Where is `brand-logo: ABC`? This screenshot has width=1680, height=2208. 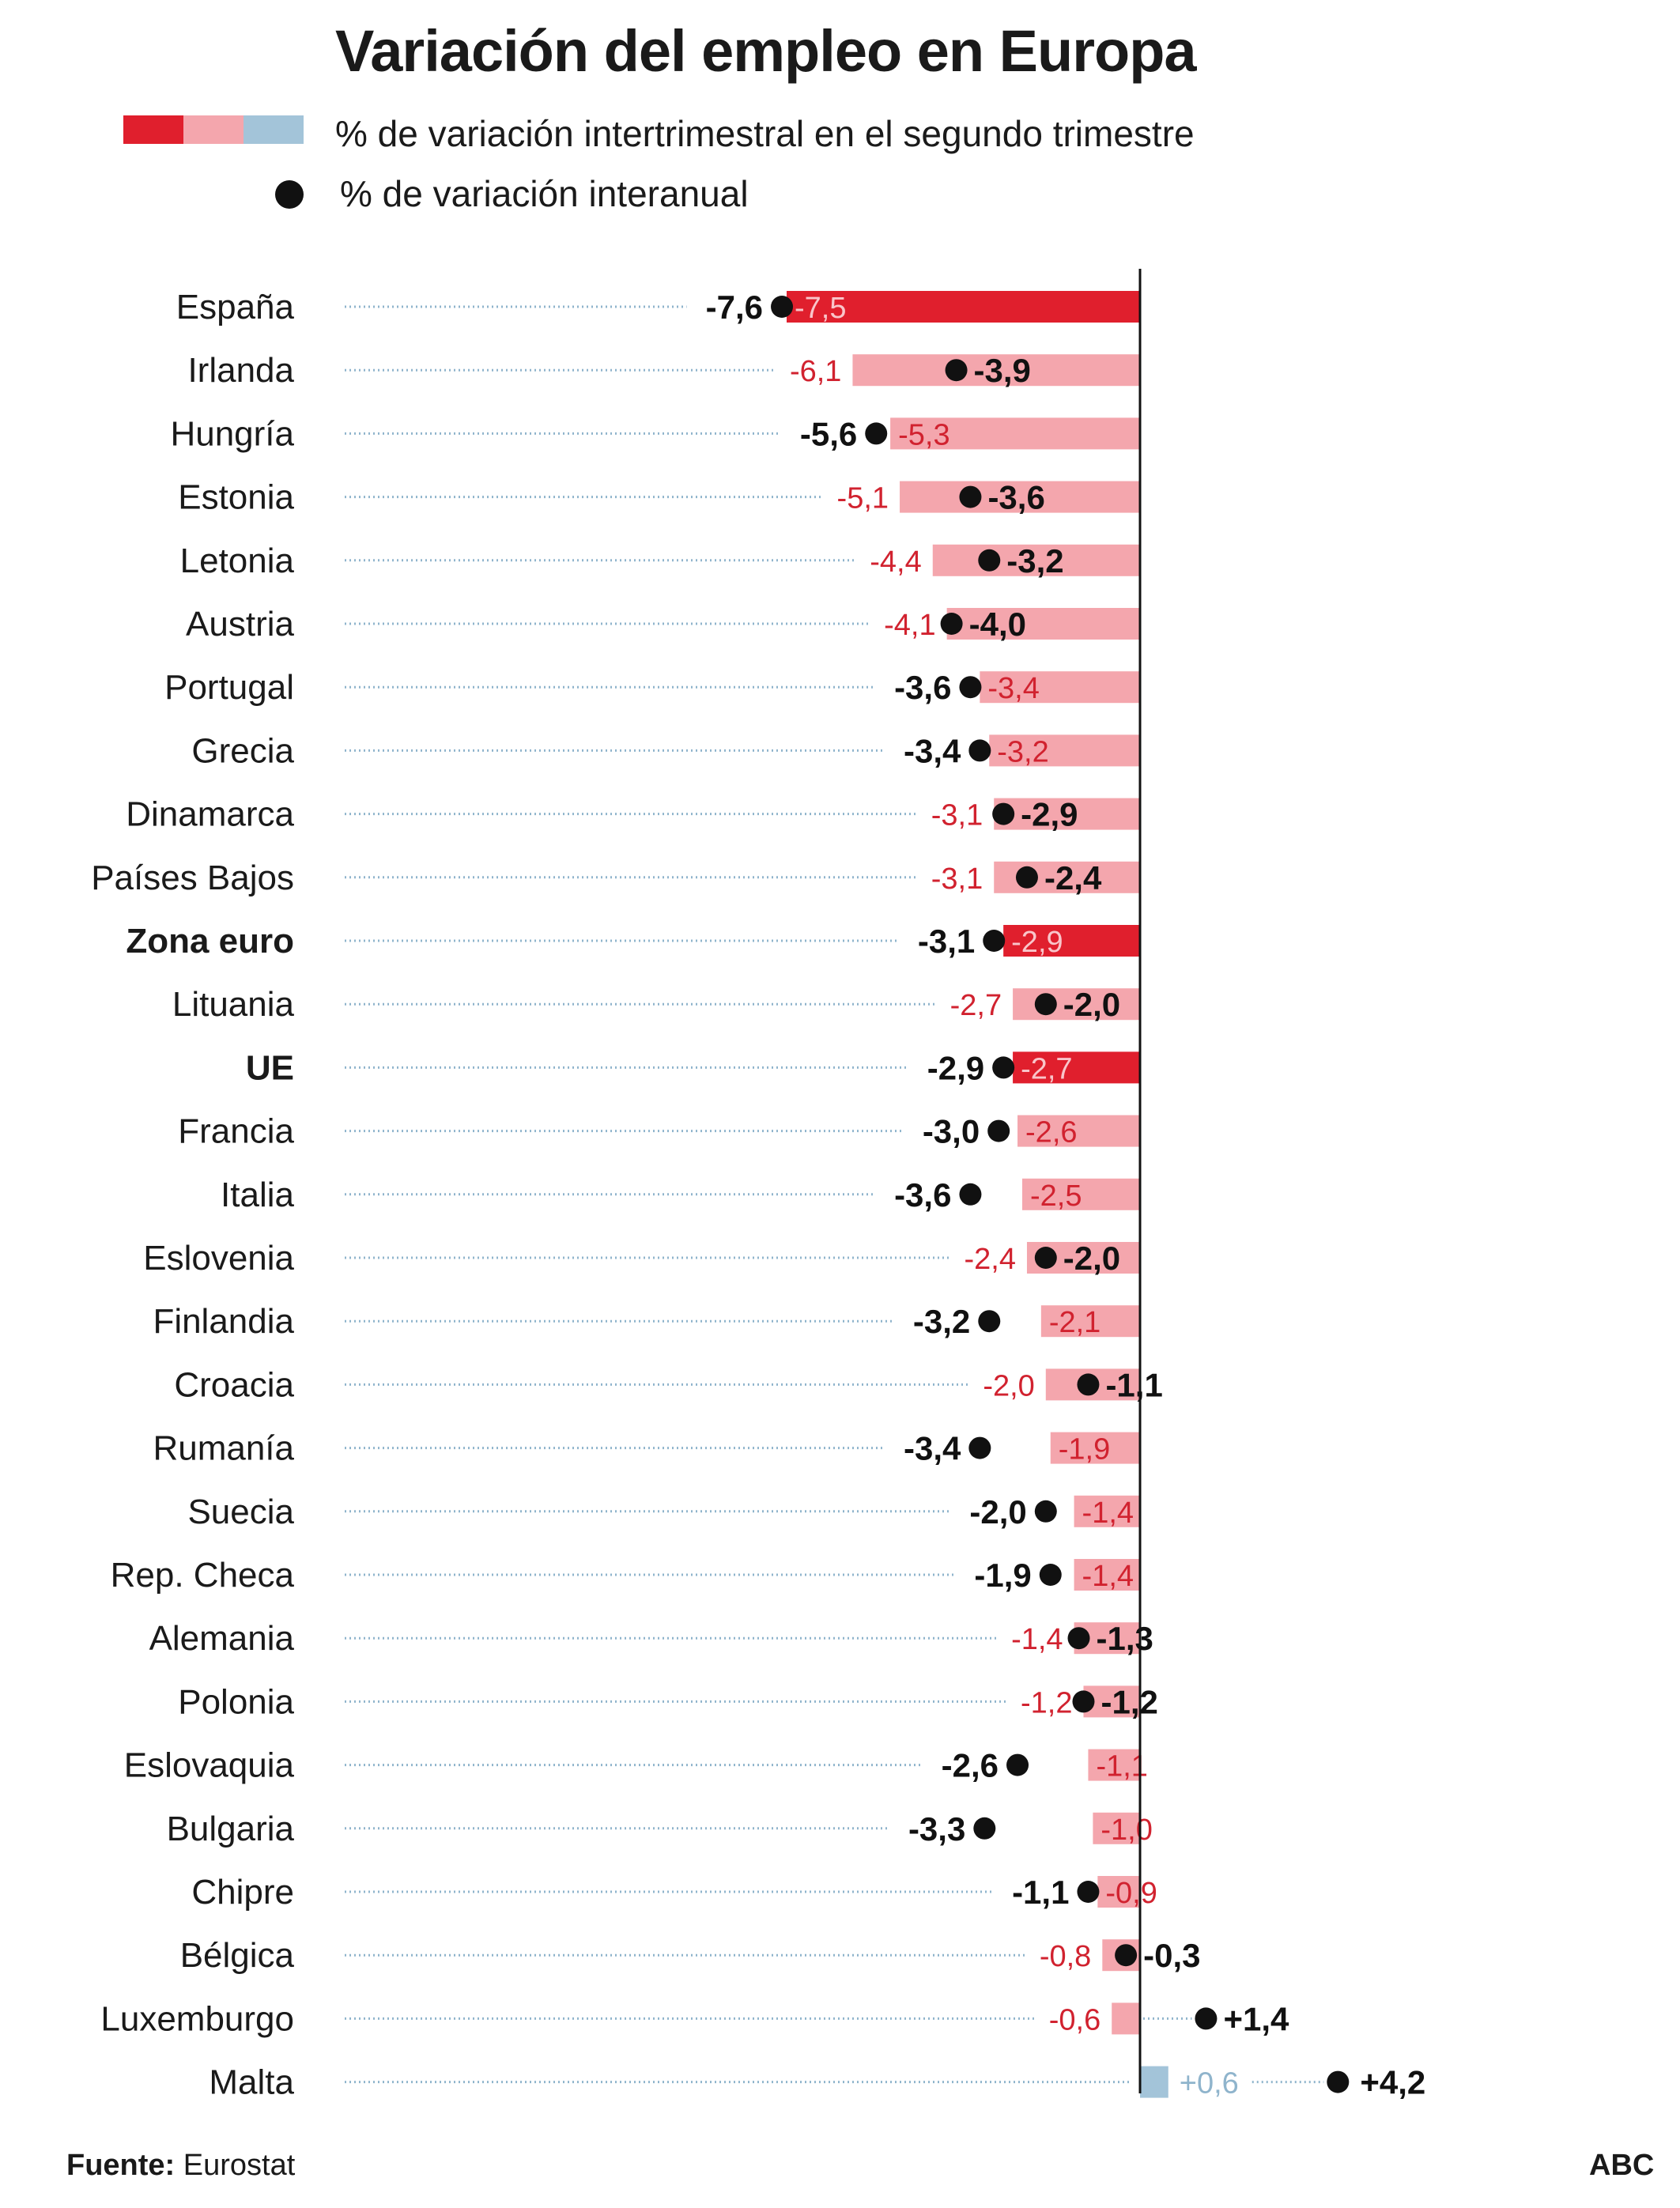 brand-logo: ABC is located at coordinates (1622, 2165).